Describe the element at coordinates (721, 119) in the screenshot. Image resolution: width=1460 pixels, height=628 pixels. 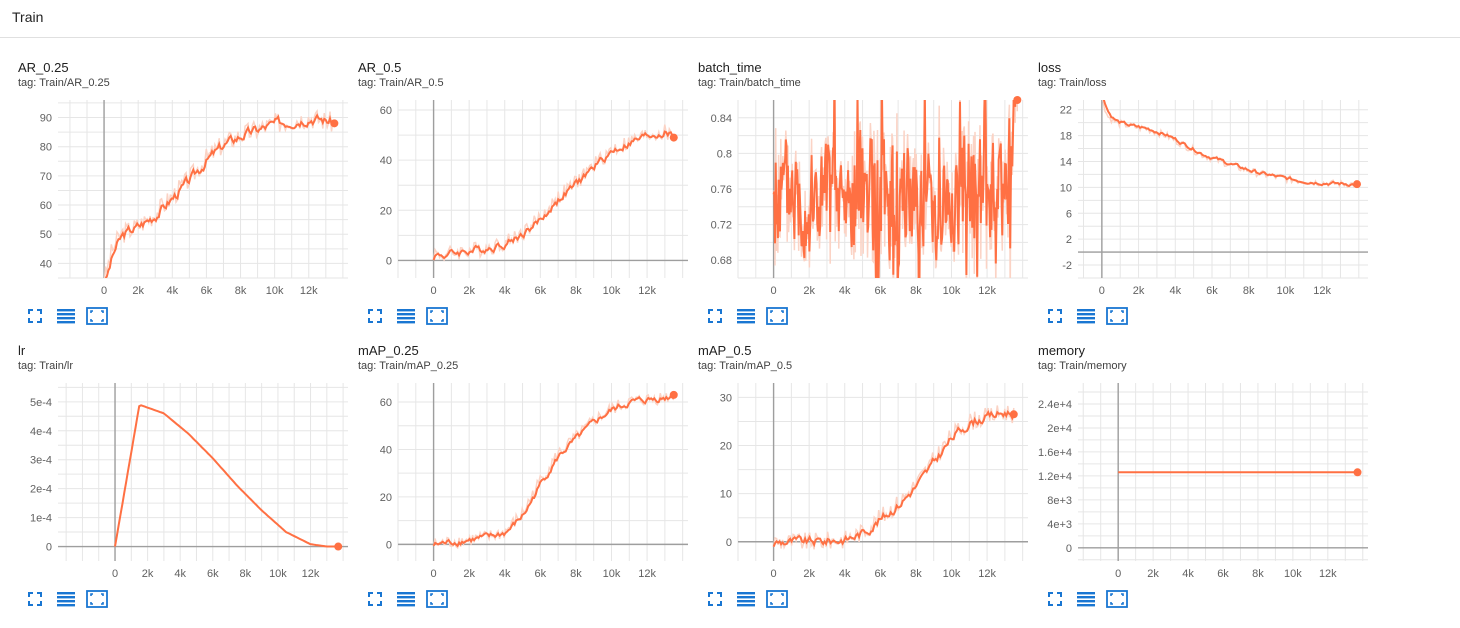
I see `y-tick-label: 0.84` at that location.